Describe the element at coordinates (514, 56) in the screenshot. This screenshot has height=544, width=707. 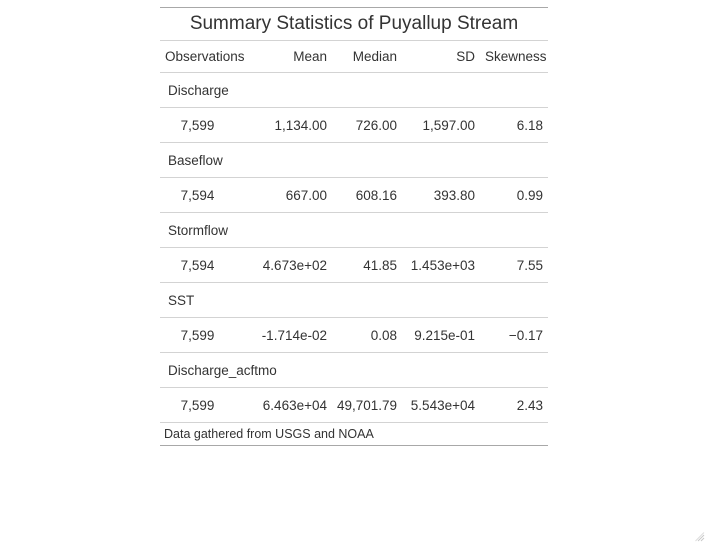
I see `column-header-skewness: Skewness` at that location.